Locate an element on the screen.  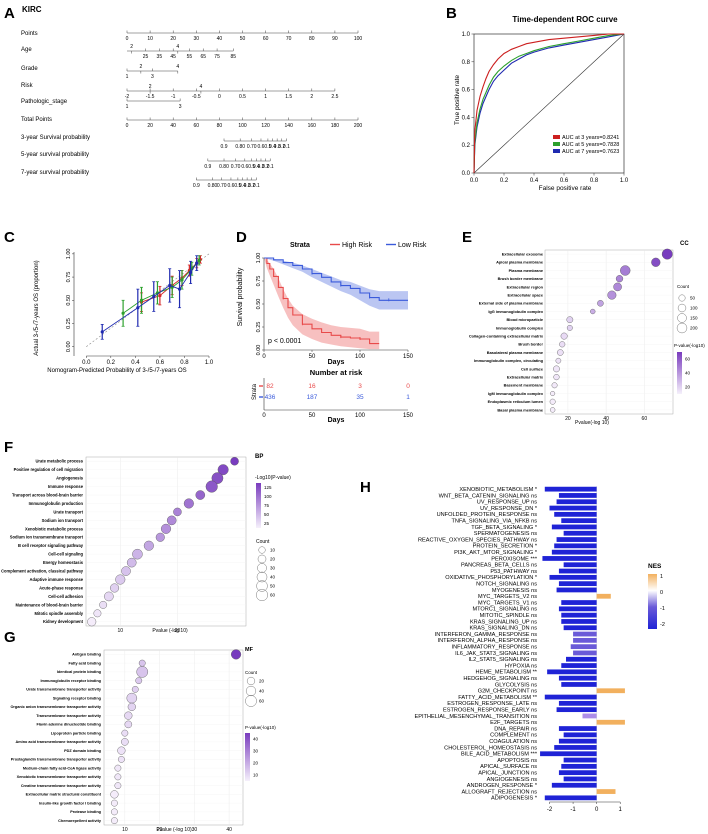
color-legend-label: 50 is located at coordinates (267, 514).